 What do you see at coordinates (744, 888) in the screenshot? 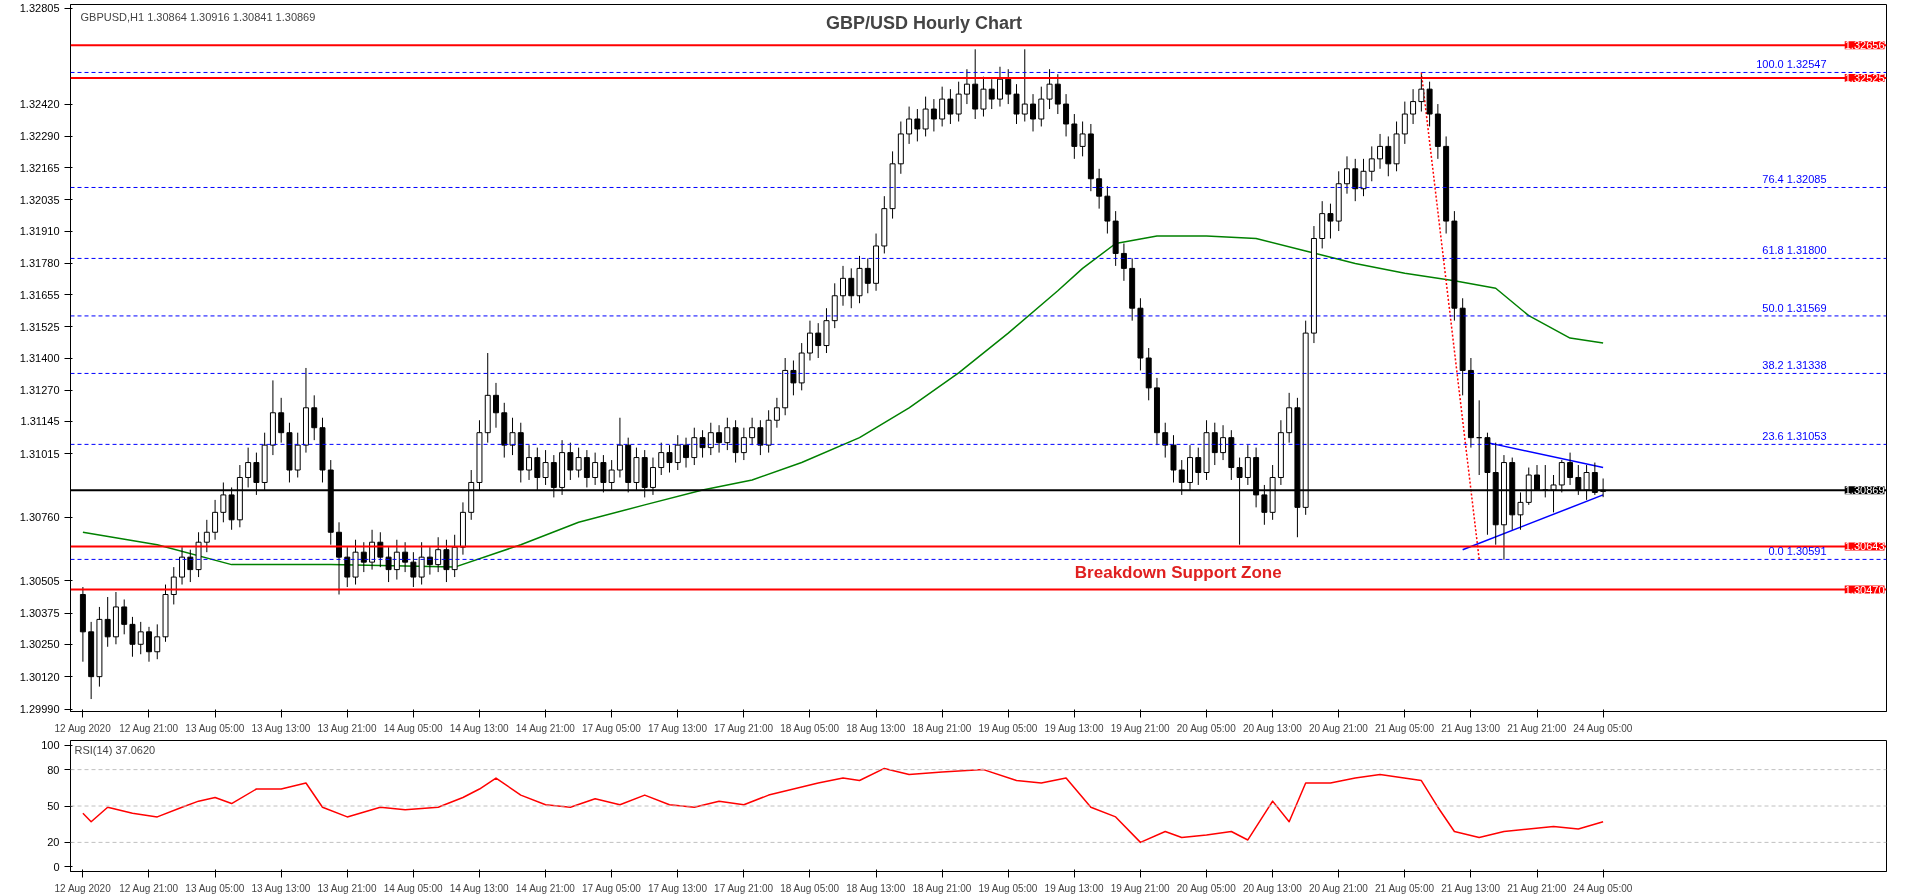
I see `x-tick-label: 17 Aug 21:00` at bounding box center [744, 888].